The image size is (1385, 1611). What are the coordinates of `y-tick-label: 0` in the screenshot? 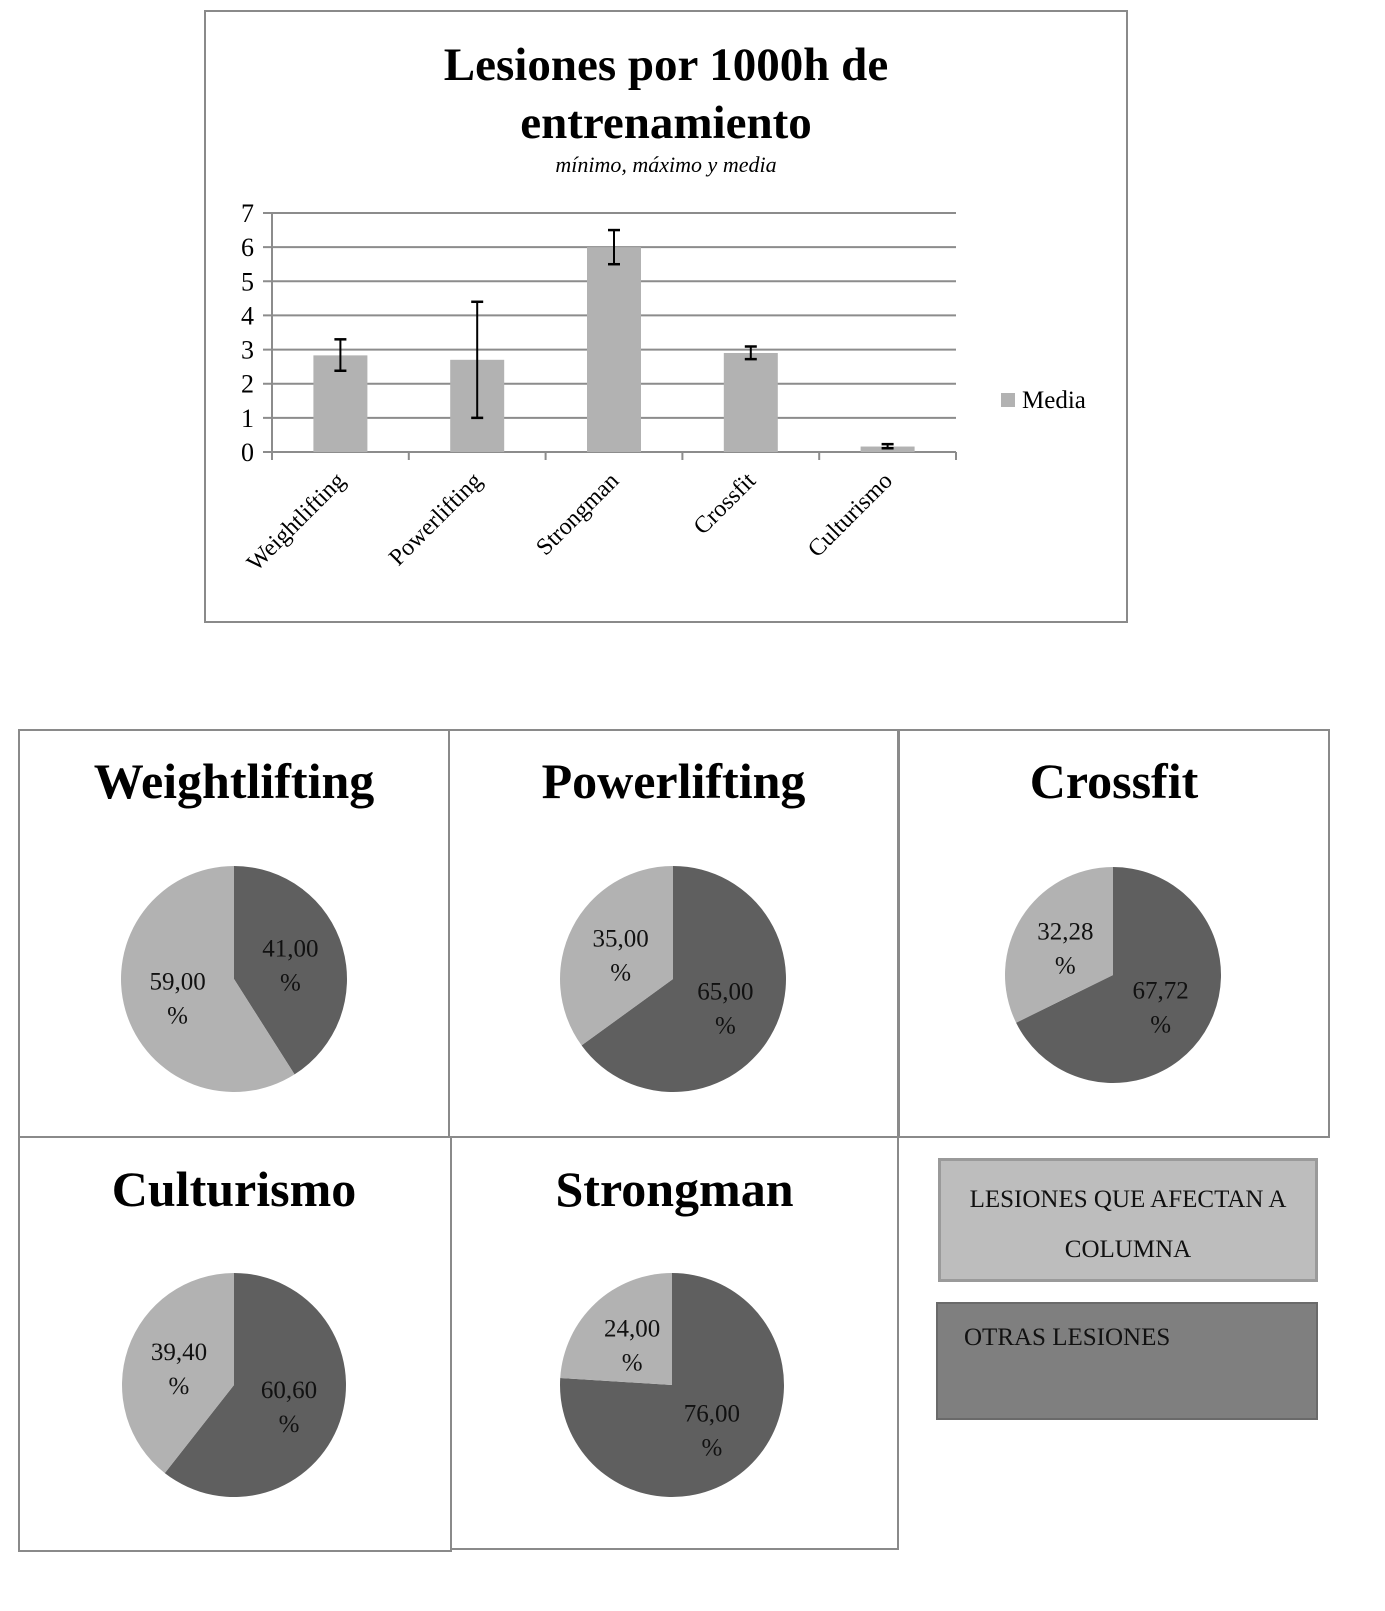 It's located at (247, 452).